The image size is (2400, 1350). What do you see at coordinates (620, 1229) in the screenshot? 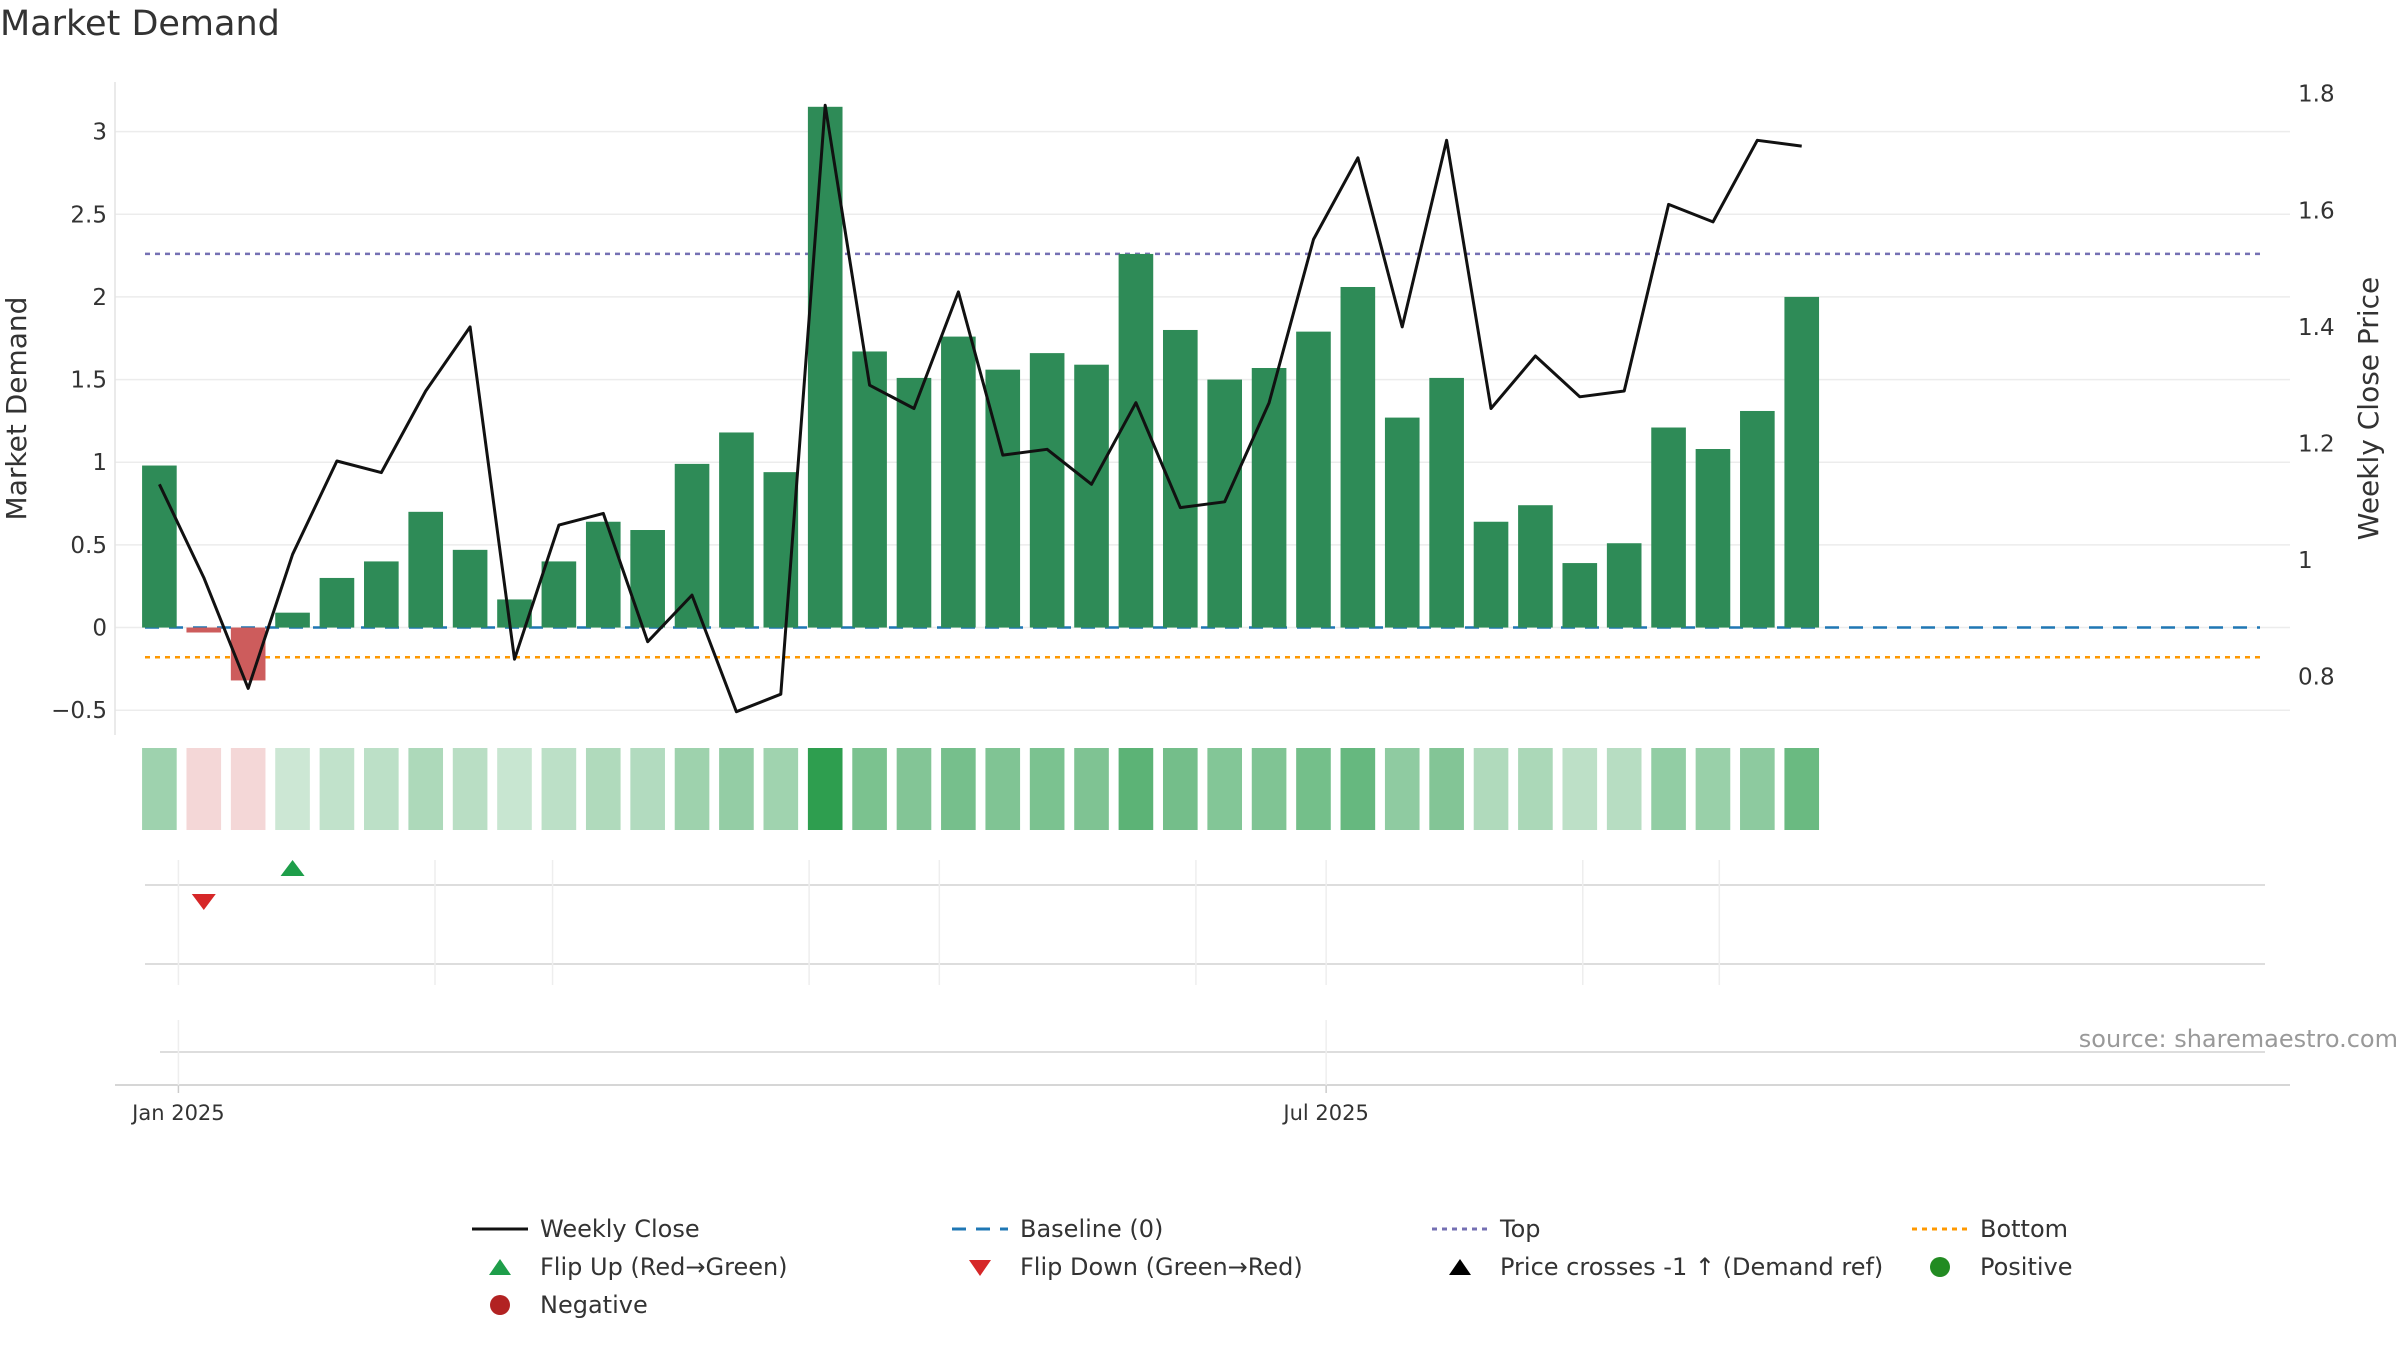
I see `legend-label: Weekly Close` at bounding box center [620, 1229].